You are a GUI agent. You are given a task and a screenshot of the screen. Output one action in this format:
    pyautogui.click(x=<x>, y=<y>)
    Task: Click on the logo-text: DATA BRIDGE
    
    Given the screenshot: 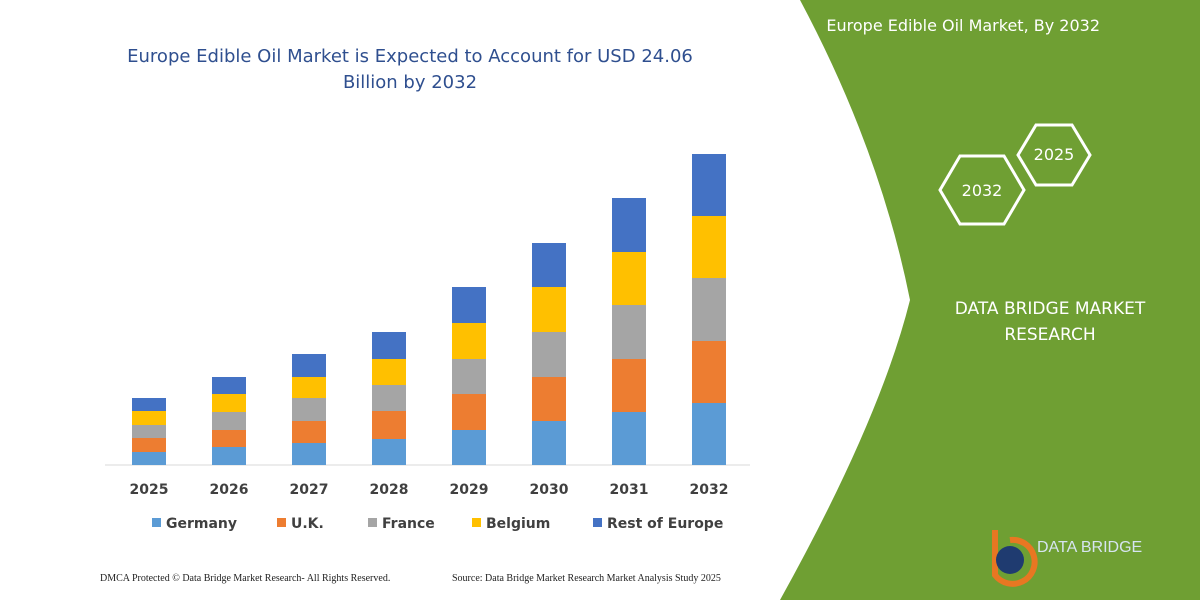 What is the action you would take?
    pyautogui.click(x=1089, y=547)
    